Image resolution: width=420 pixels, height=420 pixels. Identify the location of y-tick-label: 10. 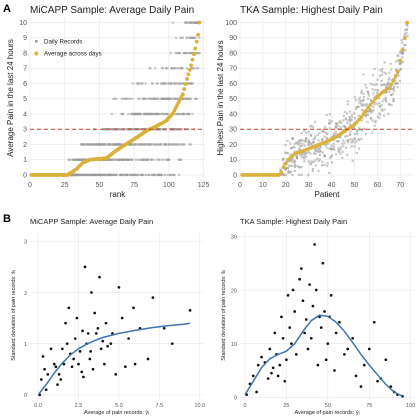
(234, 345).